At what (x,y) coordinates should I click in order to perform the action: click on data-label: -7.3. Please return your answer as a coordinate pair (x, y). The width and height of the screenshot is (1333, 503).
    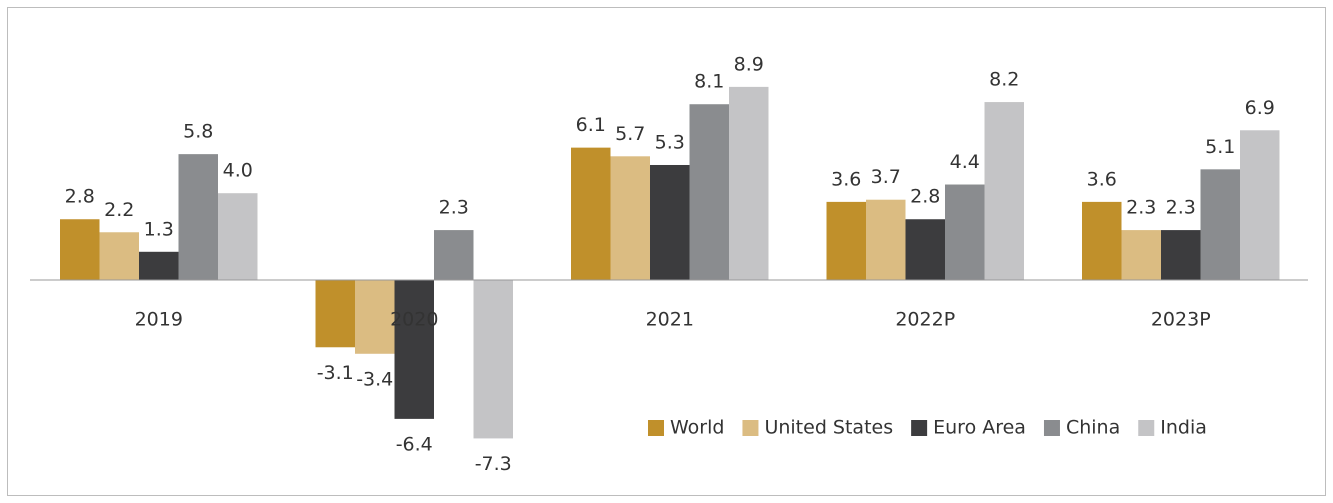
    Looking at the image, I should click on (493, 464).